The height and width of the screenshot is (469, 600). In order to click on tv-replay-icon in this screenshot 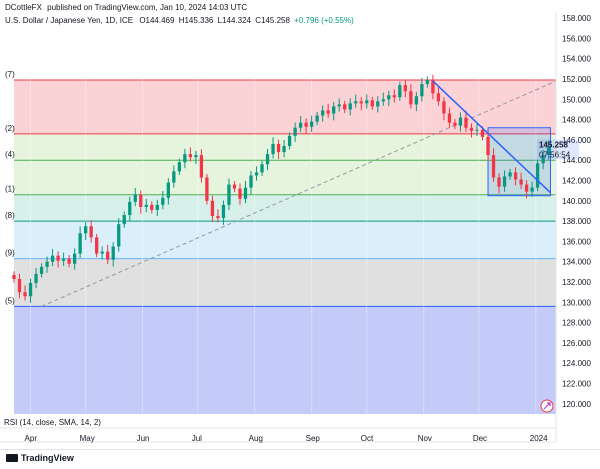, I will do `click(547, 406)`.